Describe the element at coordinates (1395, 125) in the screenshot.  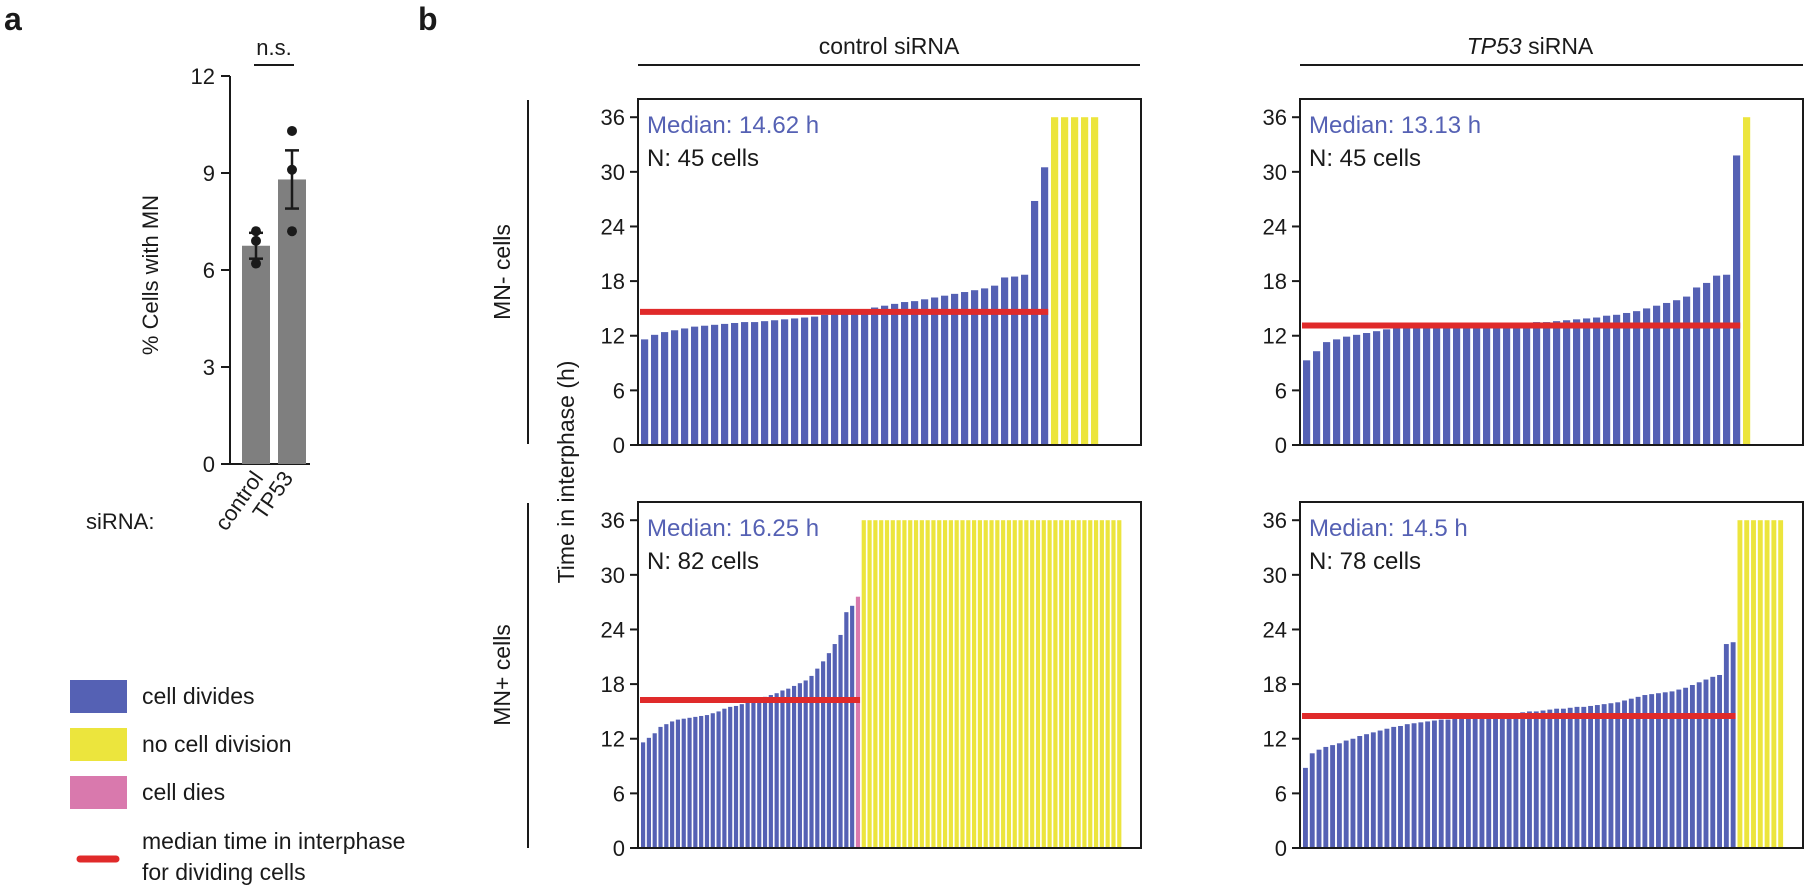
I see `median-annotation: Median: 13.13 h` at that location.